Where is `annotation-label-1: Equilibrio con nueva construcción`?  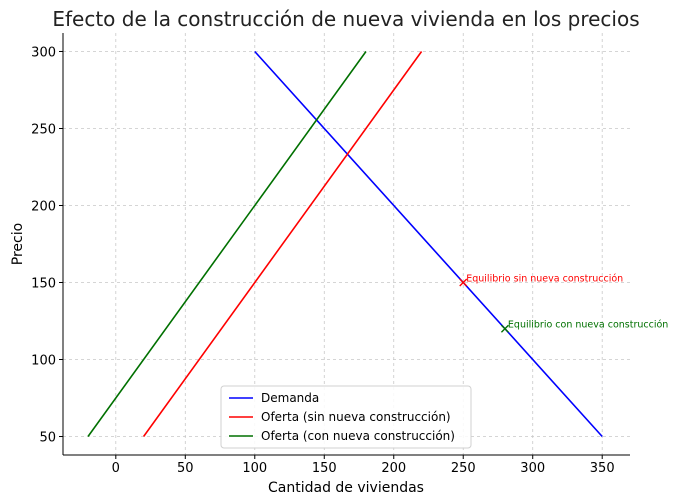 annotation-label-1: Equilibrio con nueva construcción is located at coordinates (588, 325).